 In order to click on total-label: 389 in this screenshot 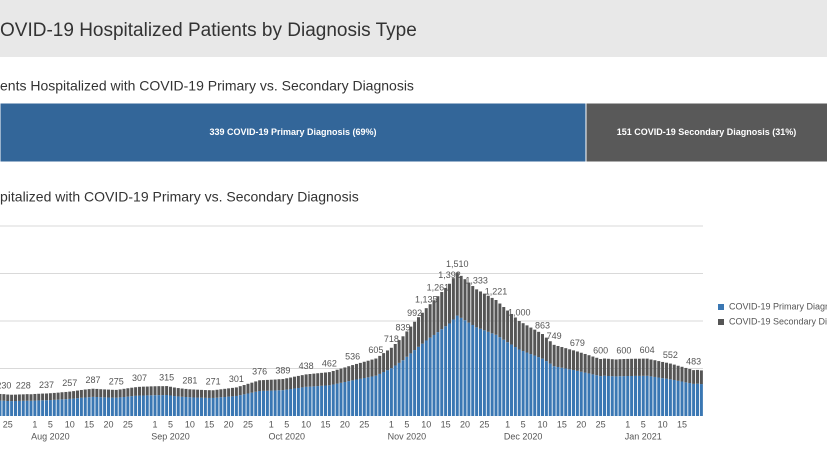, I will do `click(282, 370)`.